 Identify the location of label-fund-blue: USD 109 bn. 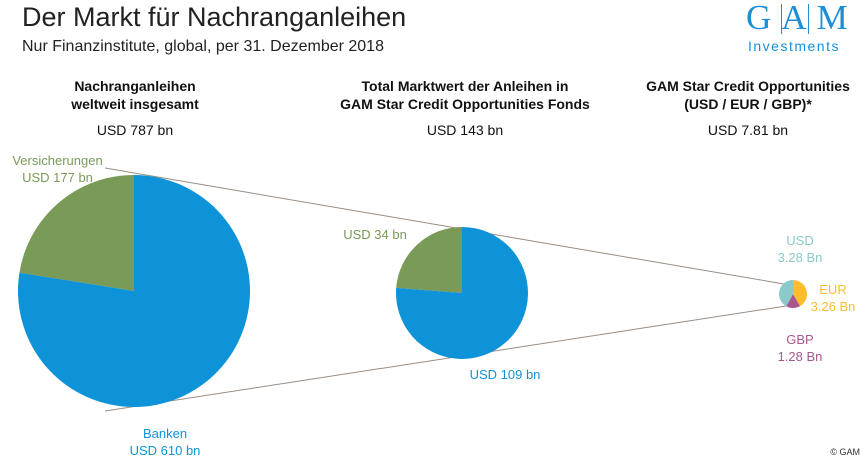
(505, 374).